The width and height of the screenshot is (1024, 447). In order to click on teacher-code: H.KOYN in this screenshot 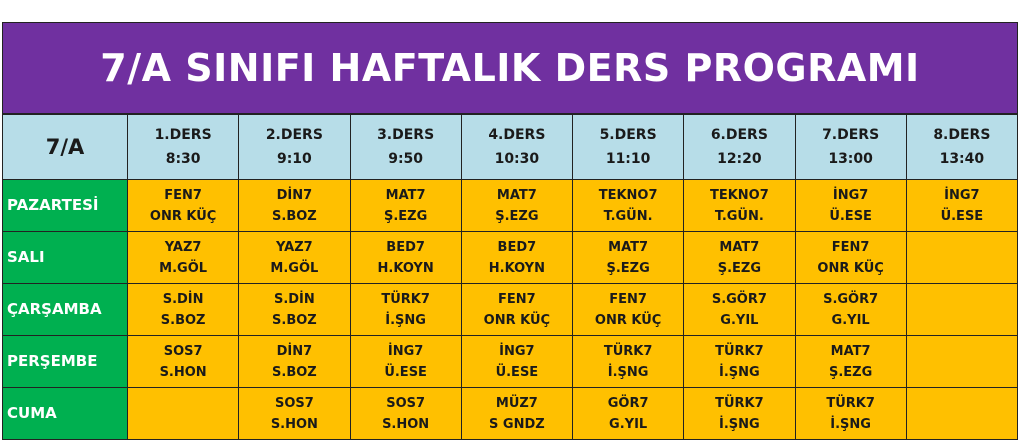, I will do `click(516, 268)`.